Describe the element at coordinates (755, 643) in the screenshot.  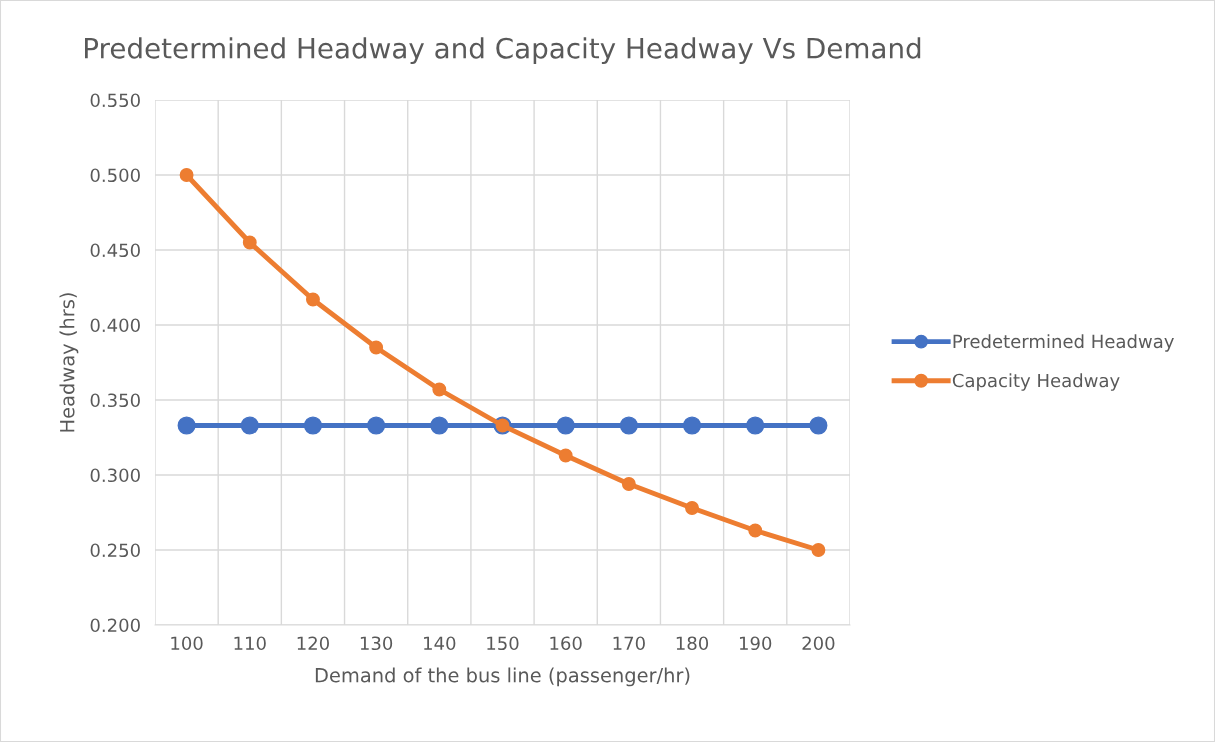
I see `x-tick-label: 190` at that location.